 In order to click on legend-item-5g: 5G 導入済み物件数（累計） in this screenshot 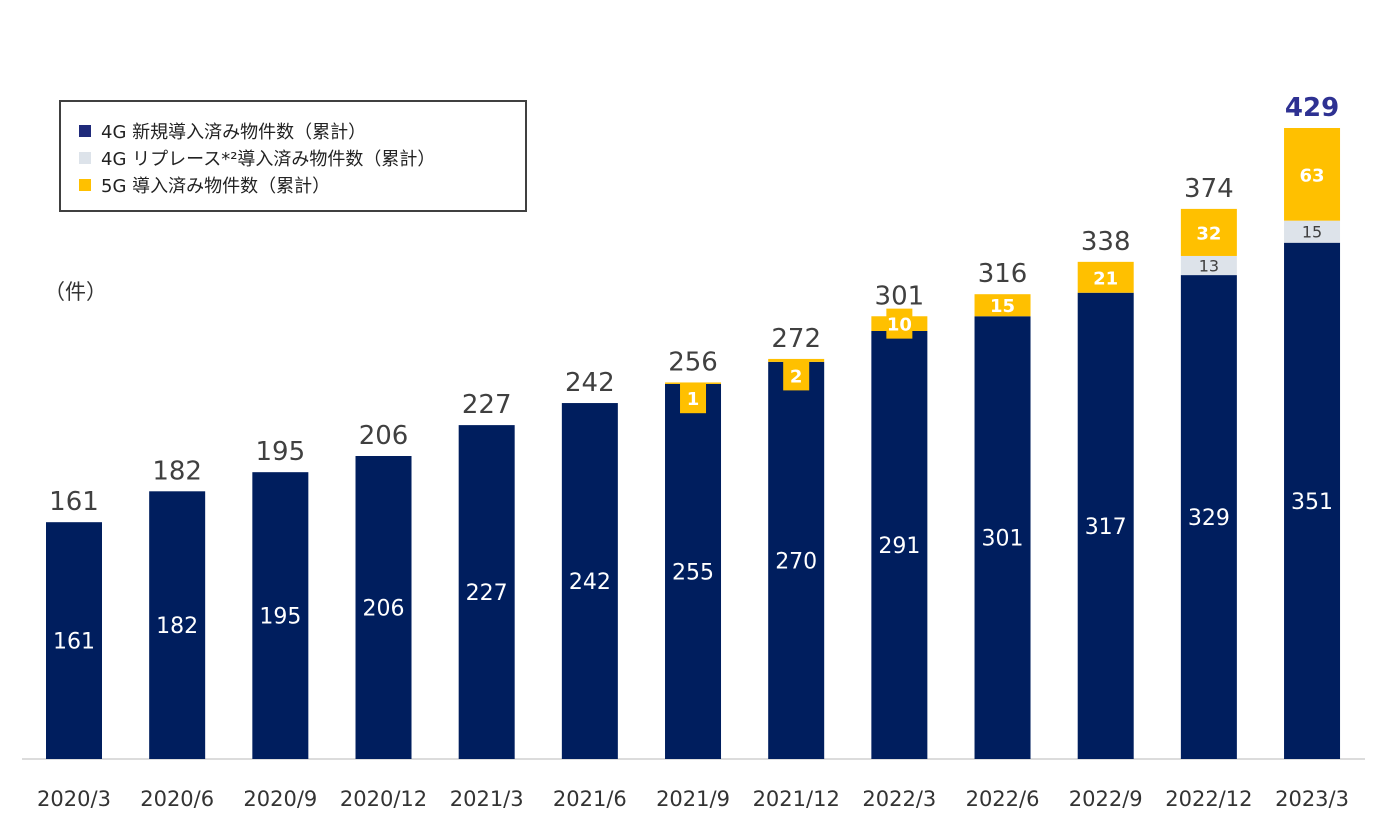, I will do `click(204, 185)`.